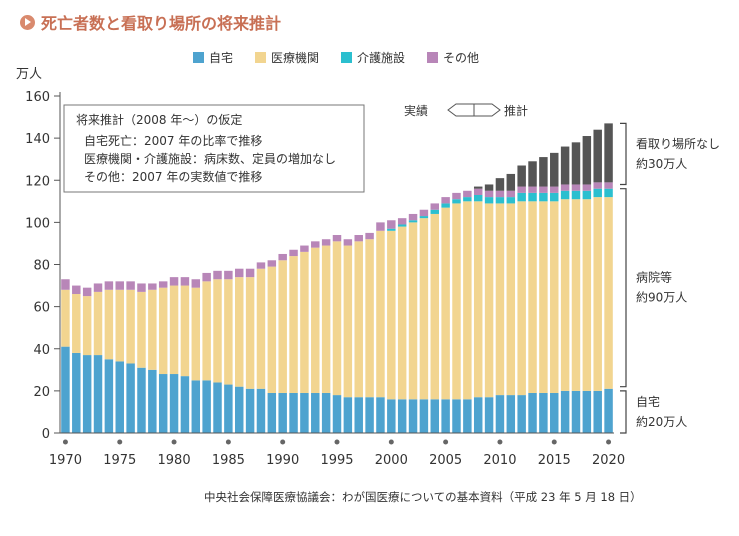 This screenshot has width=739, height=536. I want to click on y-tick-label: 140, so click(37, 139).